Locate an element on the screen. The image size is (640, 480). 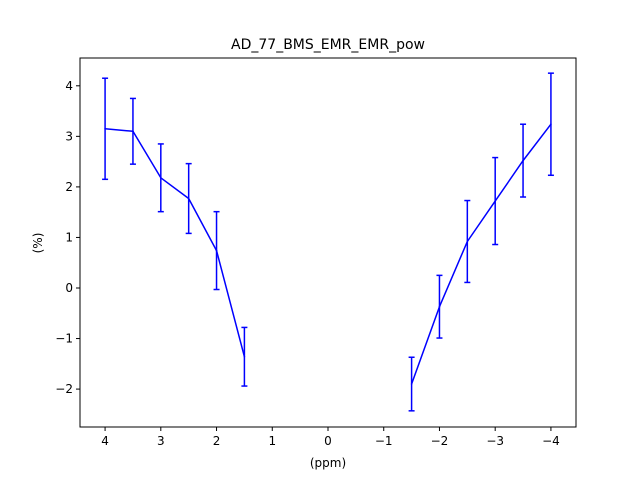
x-tick-label: 4 is located at coordinates (105, 441).